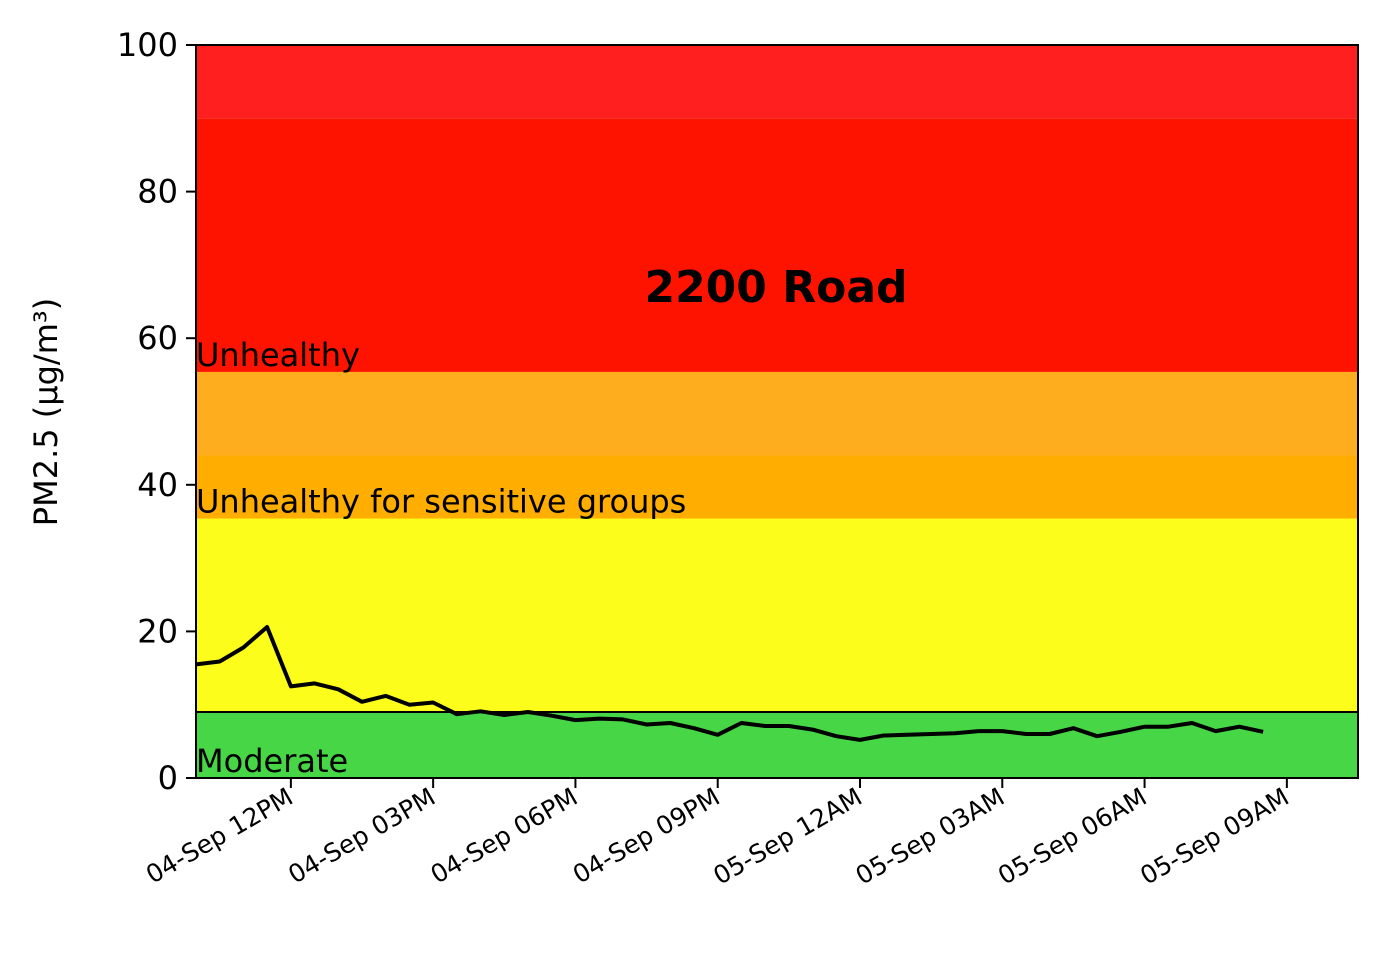  What do you see at coordinates (147, 45) in the screenshot?
I see `y-tick-label: 100` at bounding box center [147, 45].